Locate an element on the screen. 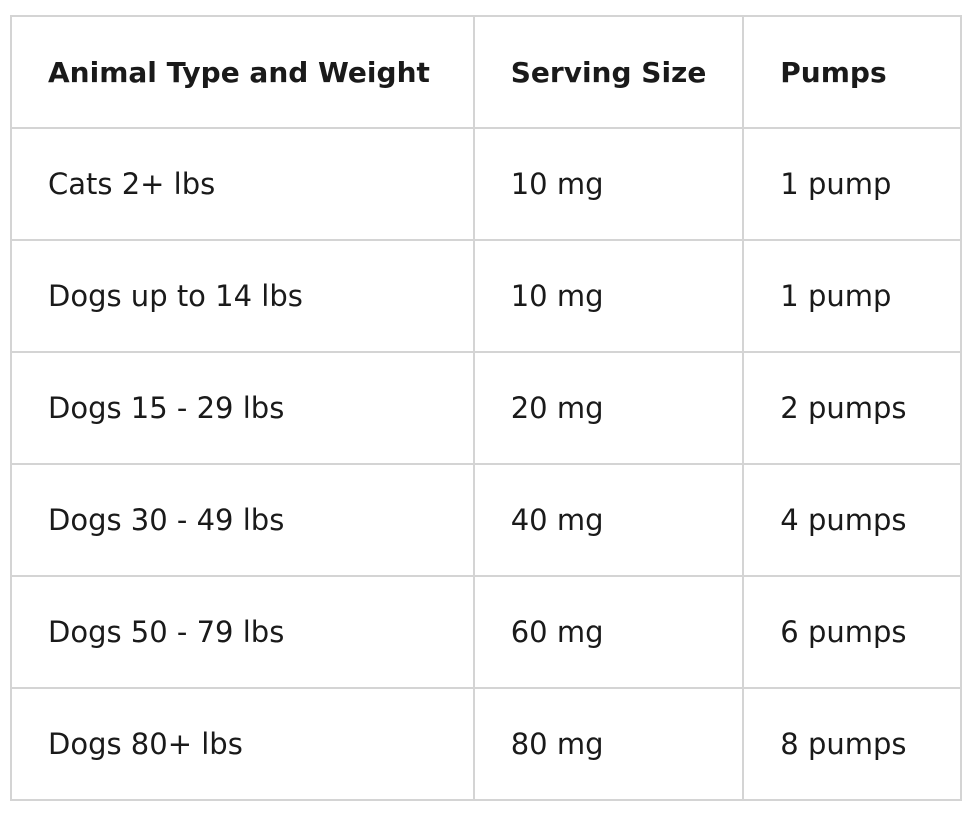 The height and width of the screenshot is (839, 973). header-cell: Serving Size is located at coordinates (608, 72).